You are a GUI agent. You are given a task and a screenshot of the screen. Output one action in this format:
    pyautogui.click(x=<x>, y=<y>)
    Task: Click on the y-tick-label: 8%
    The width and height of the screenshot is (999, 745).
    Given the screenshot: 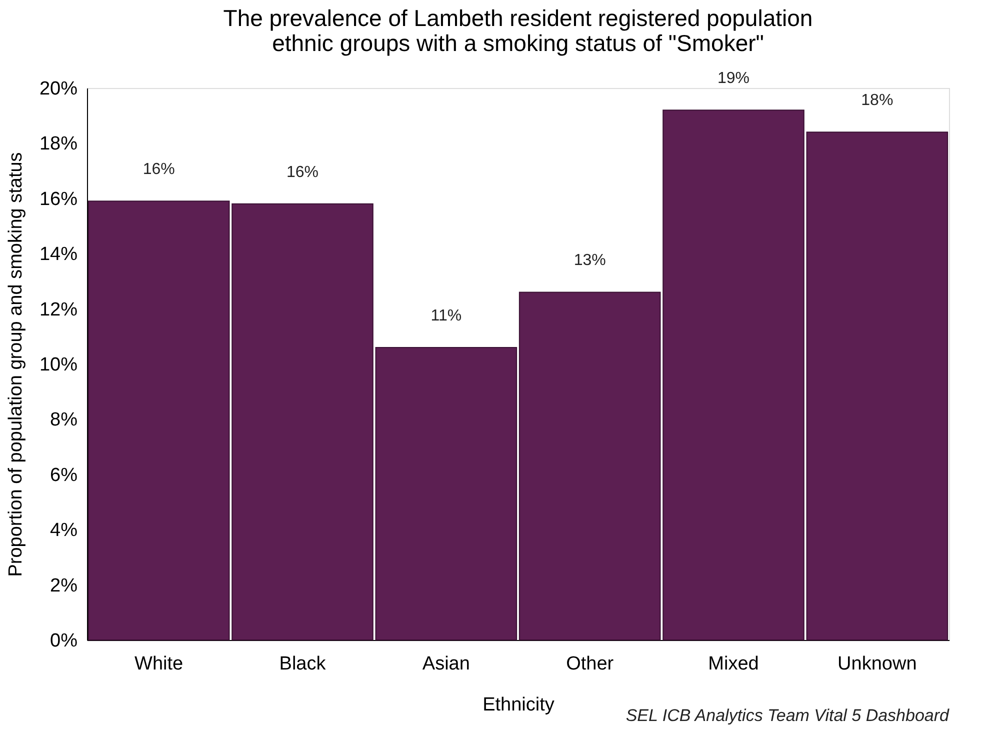 What is the action you would take?
    pyautogui.click(x=64, y=420)
    